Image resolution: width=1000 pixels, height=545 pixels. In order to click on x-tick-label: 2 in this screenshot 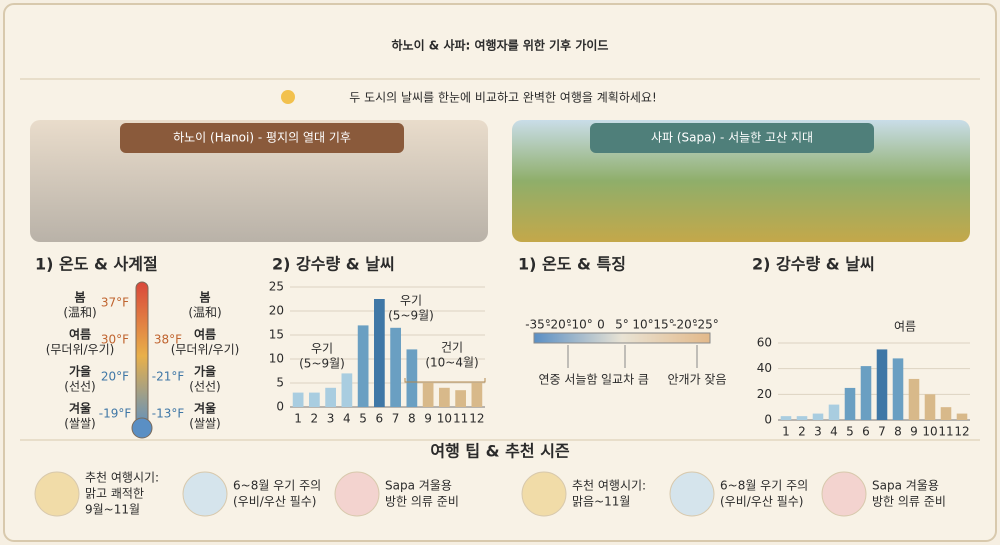, I will do `click(802, 432)`.